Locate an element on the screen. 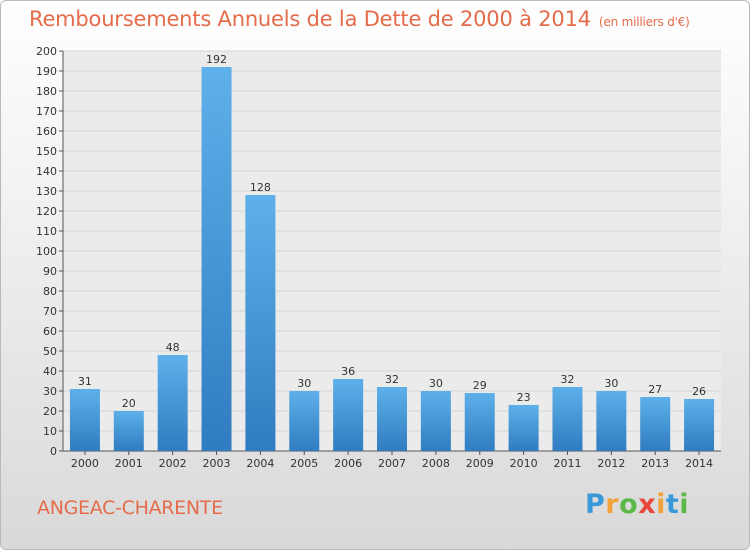  bar-value-label: 23 is located at coordinates (524, 397).